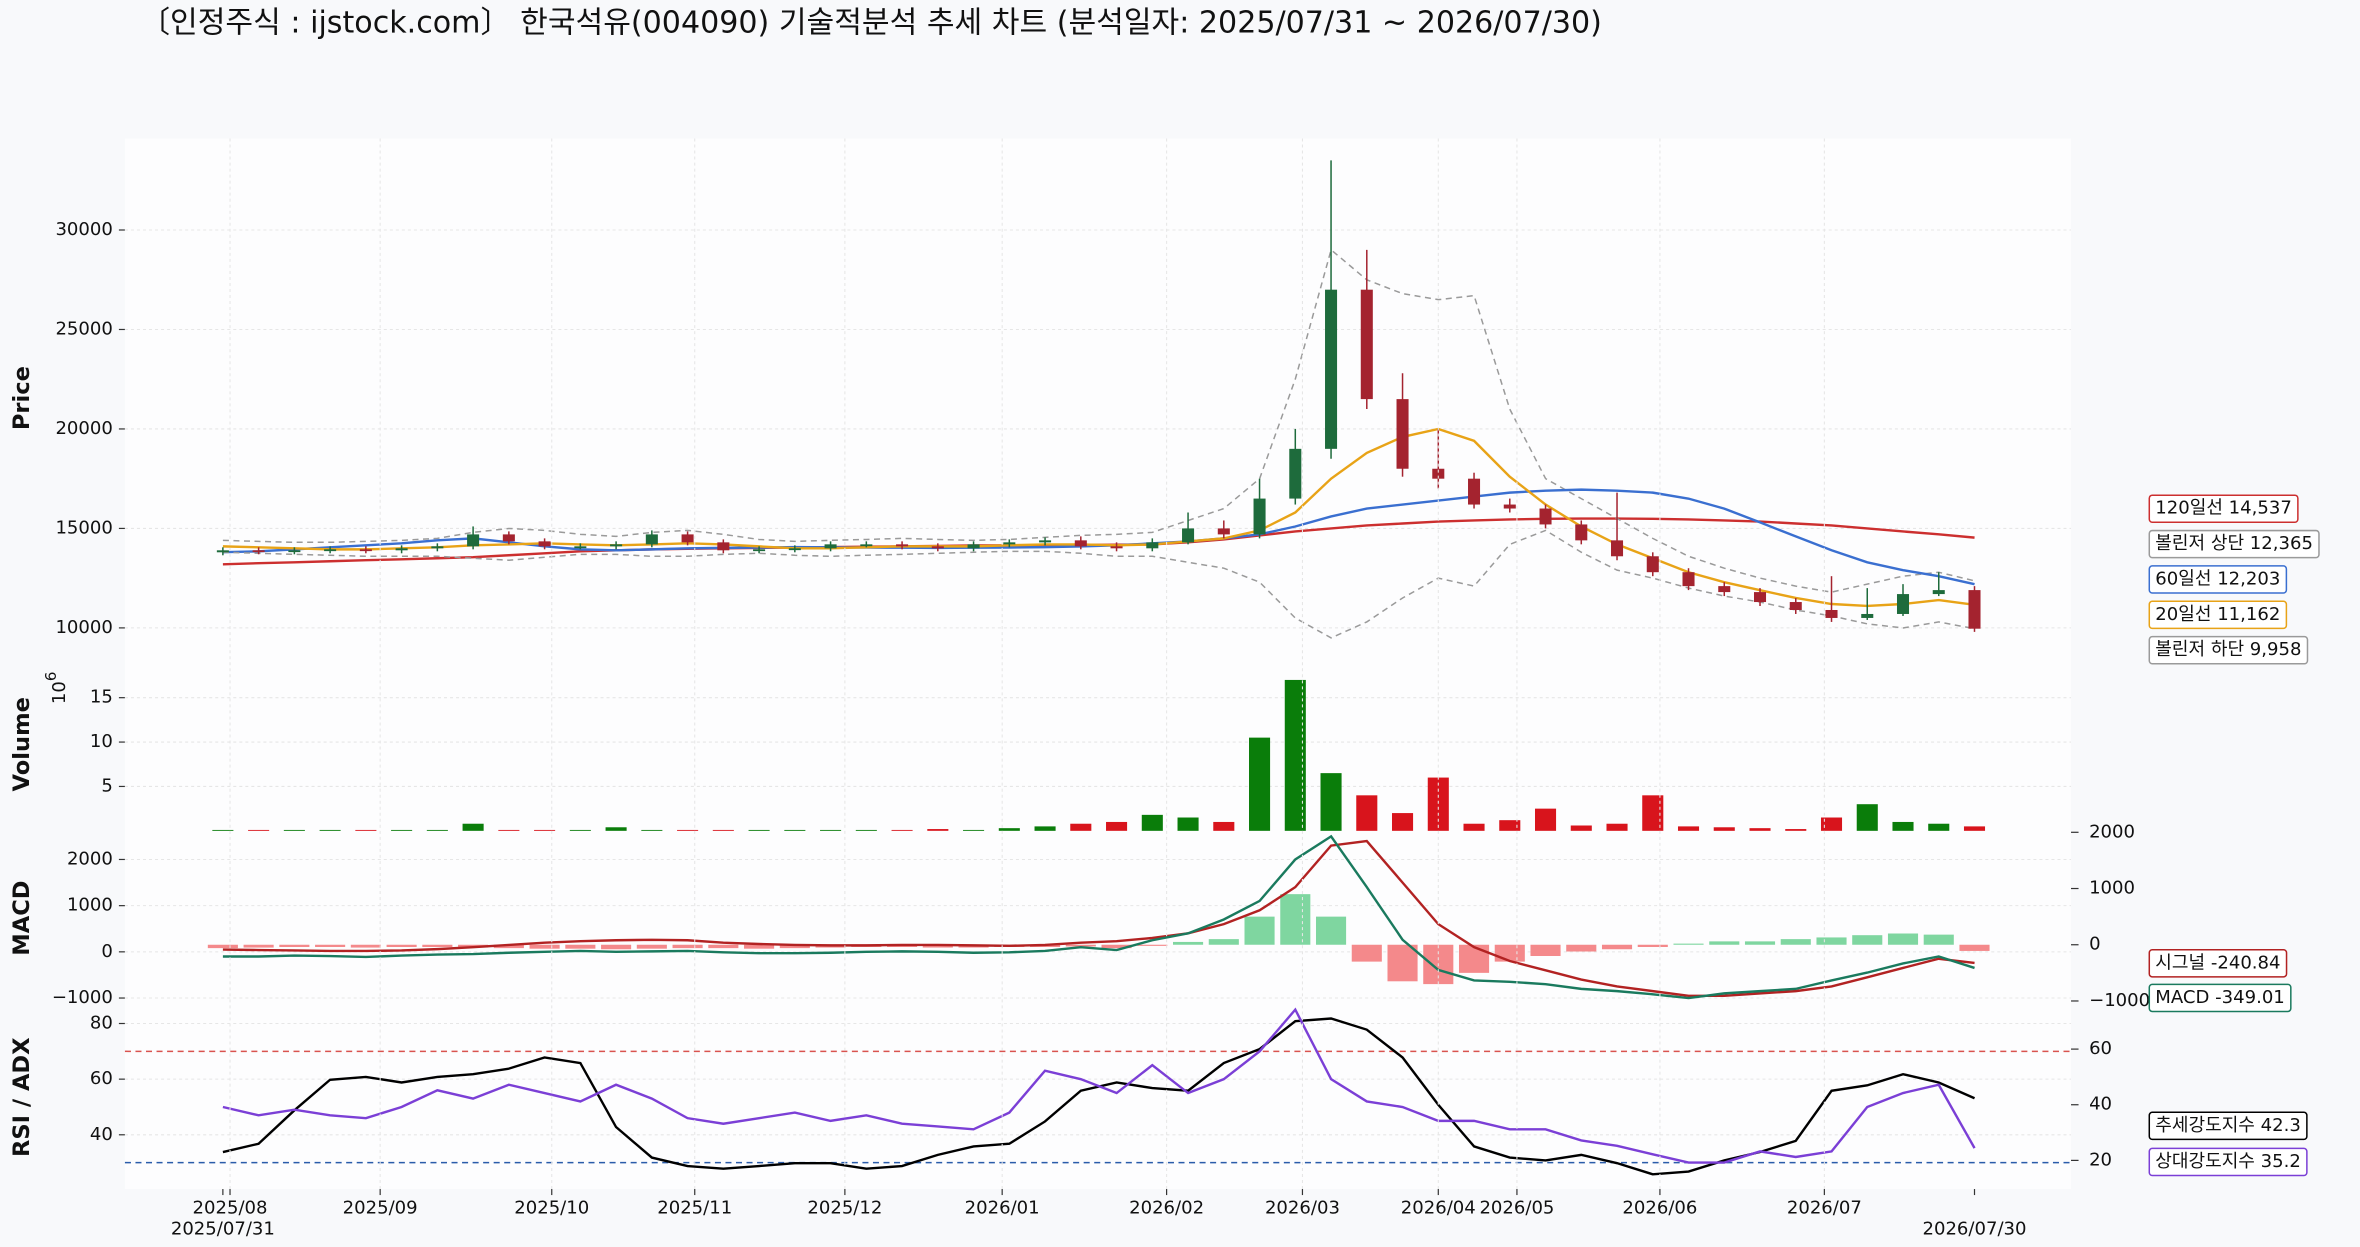  Describe the element at coordinates (223, 1229) in the screenshot. I see `x-tick-label: 2025/07/31` at that location.